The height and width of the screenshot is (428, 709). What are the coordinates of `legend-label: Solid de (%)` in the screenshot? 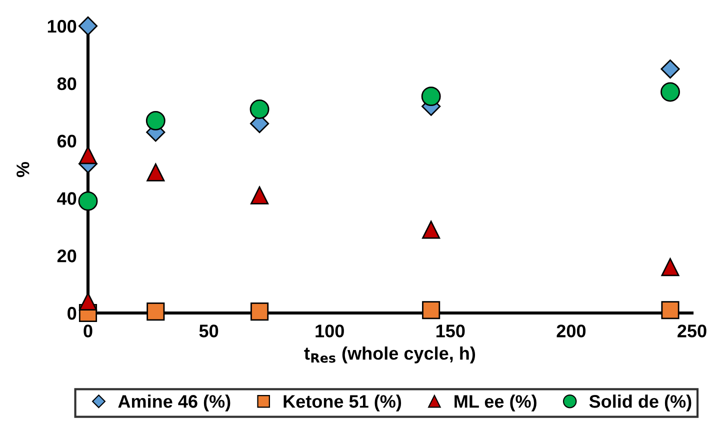 It's located at (640, 403).